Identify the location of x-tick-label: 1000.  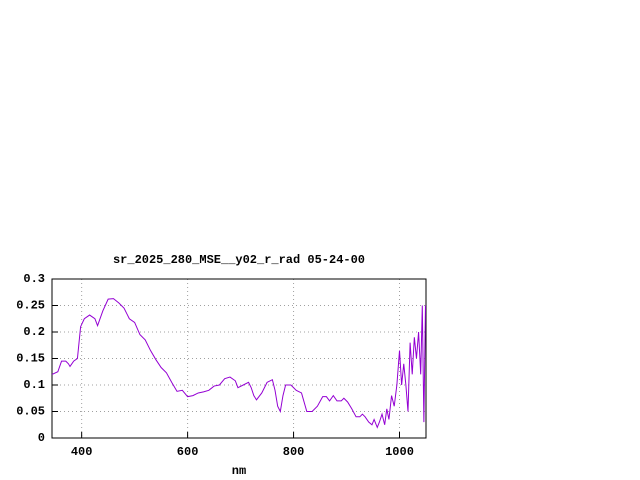
(399, 452).